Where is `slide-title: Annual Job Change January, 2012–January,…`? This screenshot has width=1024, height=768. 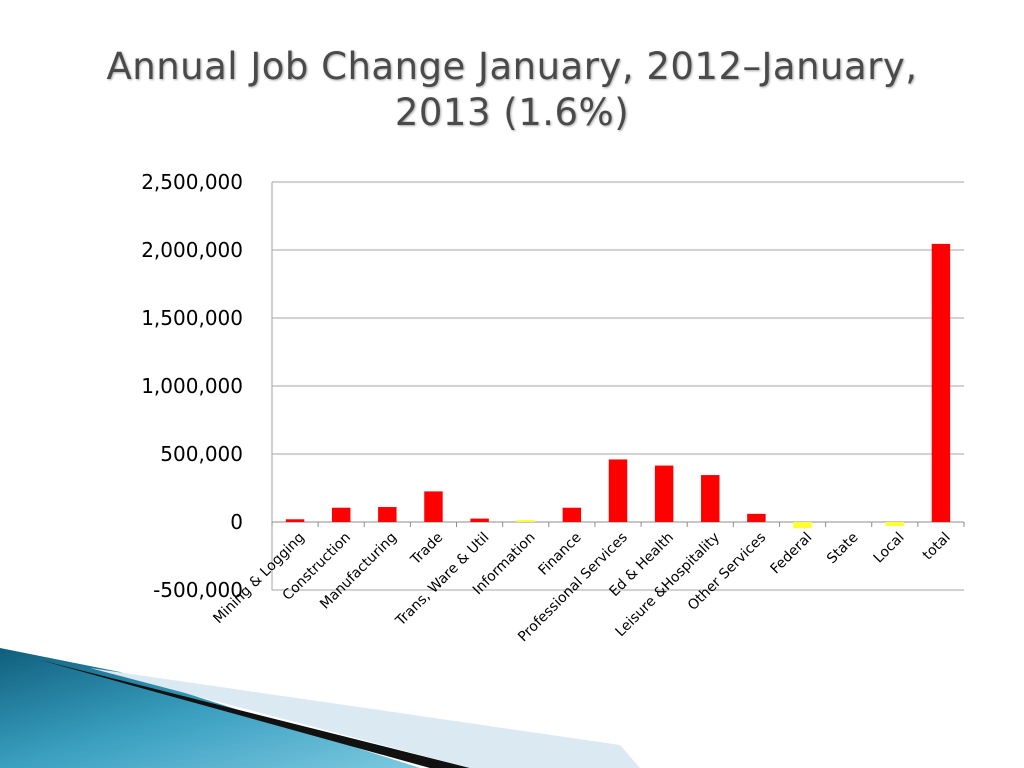 slide-title: Annual Job Change January, 2012–January,… is located at coordinates (512, 90).